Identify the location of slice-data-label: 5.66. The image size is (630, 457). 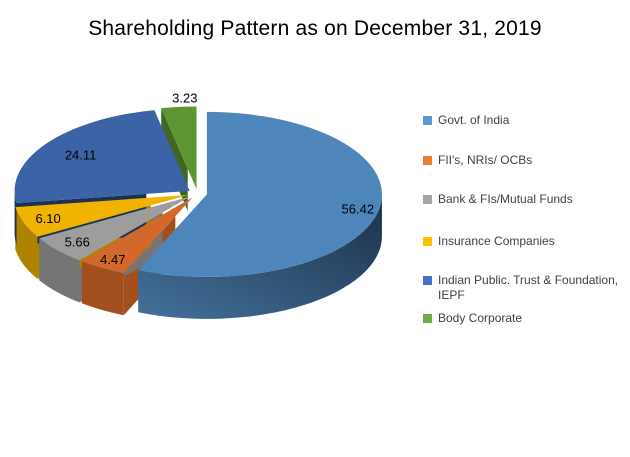
(77, 242).